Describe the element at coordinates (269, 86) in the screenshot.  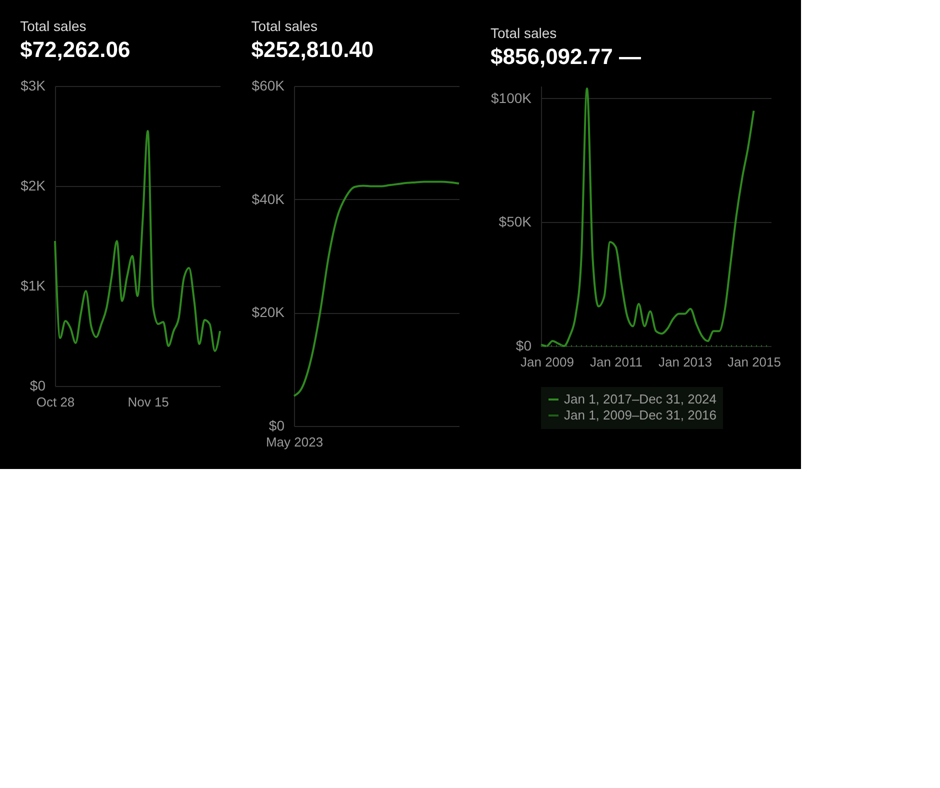
I see `y-tick-label: $60K` at that location.